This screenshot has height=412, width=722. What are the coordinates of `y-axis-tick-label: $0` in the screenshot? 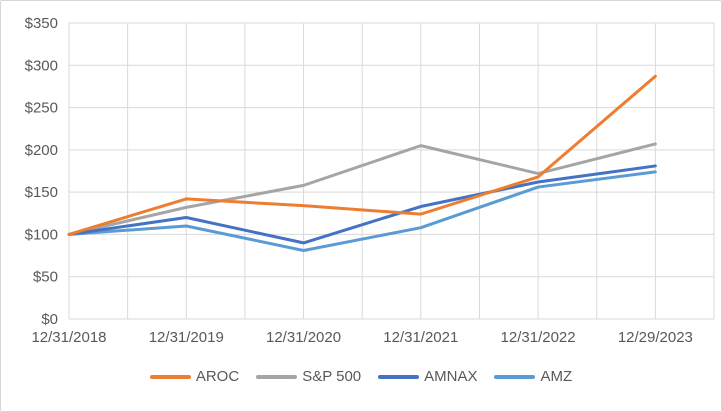 It's located at (49, 319).